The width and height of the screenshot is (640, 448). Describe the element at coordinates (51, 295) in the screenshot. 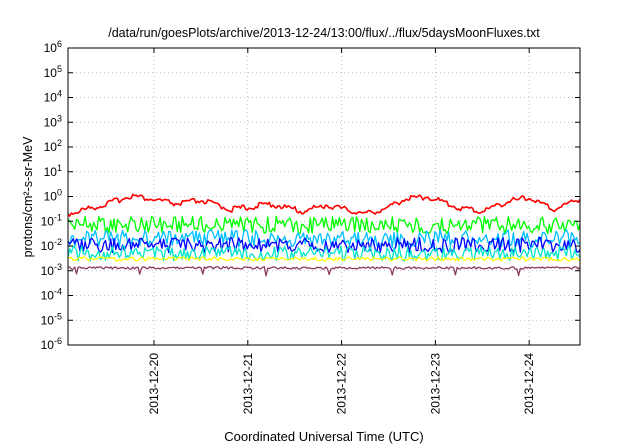

I see `y-tick-label: 10⁻⁴` at that location.